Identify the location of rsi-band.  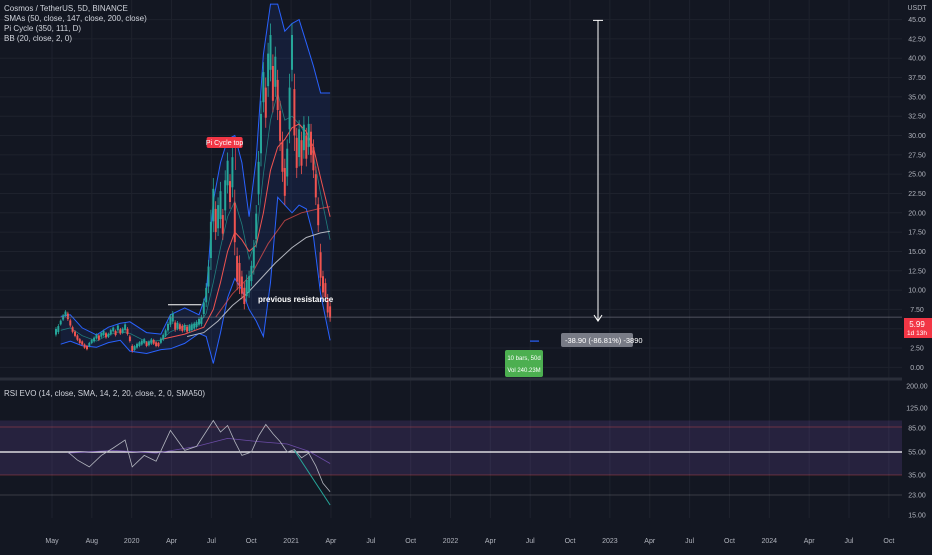
(451, 447).